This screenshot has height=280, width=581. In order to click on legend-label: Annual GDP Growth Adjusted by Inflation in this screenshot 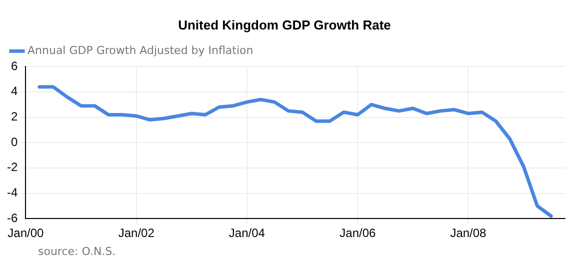, I will do `click(141, 50)`.